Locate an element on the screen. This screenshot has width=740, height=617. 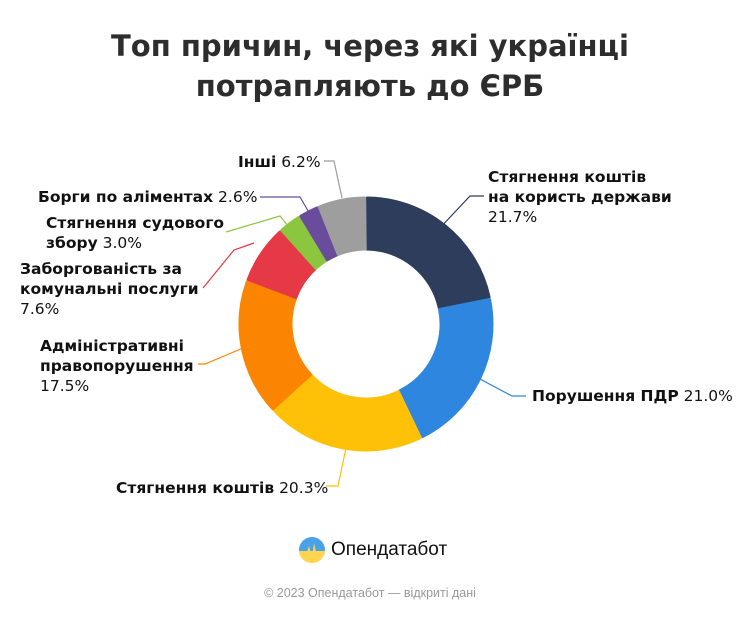
slice-name: правопорушення is located at coordinates (117, 366).